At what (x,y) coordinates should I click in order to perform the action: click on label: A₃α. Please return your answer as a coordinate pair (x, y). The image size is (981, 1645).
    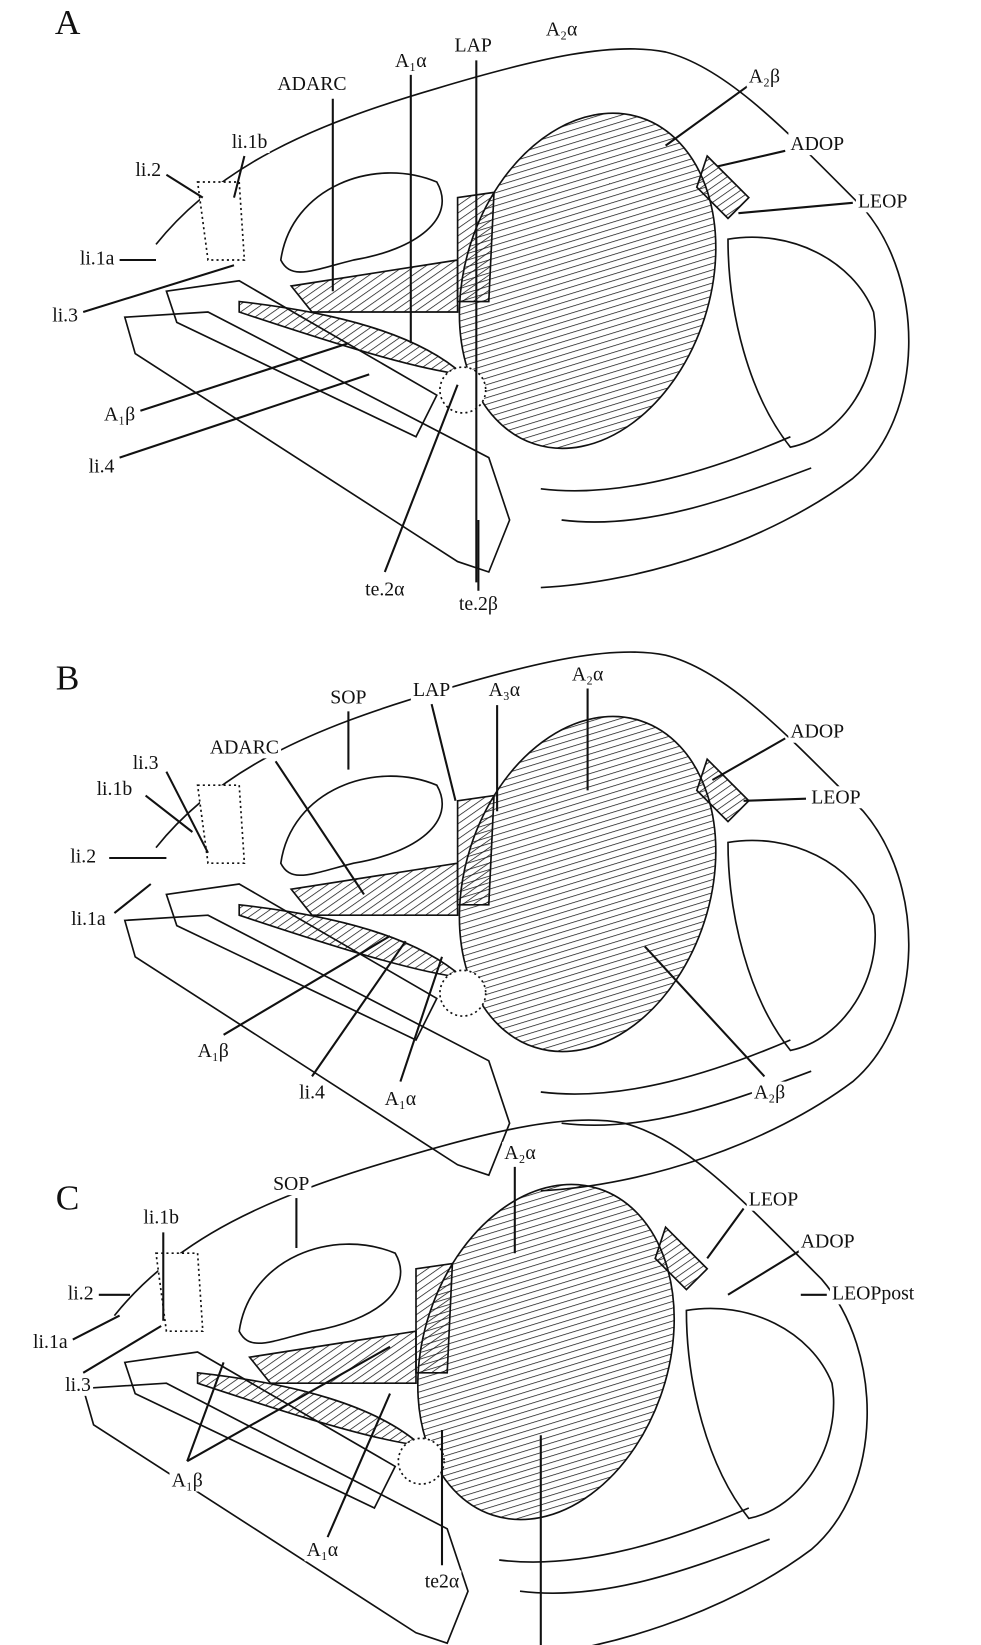
    Looking at the image, I should click on (505, 690).